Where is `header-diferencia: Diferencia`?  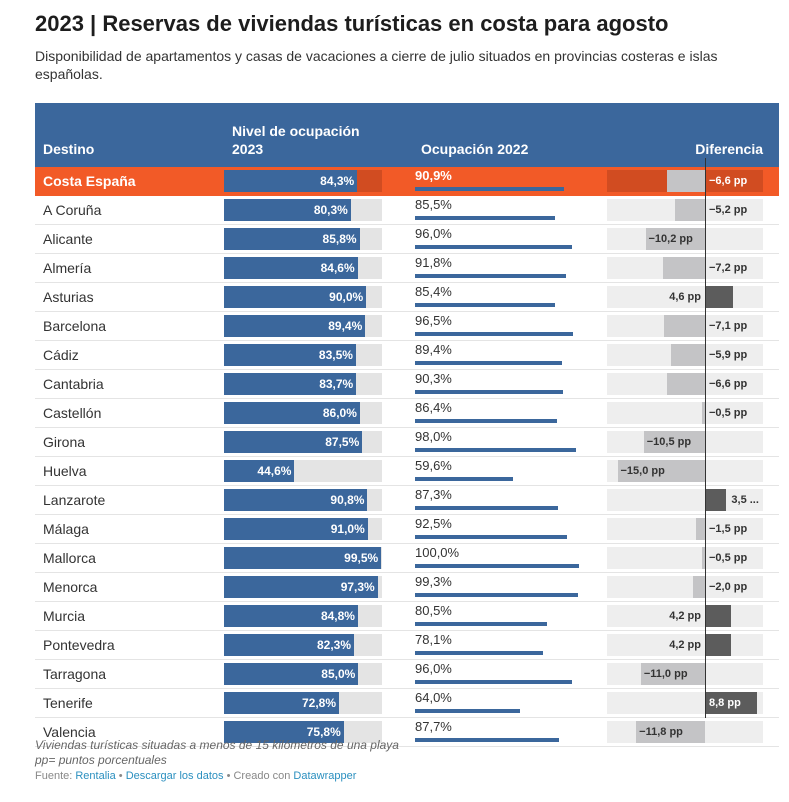
header-diferencia: Diferencia is located at coordinates (693, 135).